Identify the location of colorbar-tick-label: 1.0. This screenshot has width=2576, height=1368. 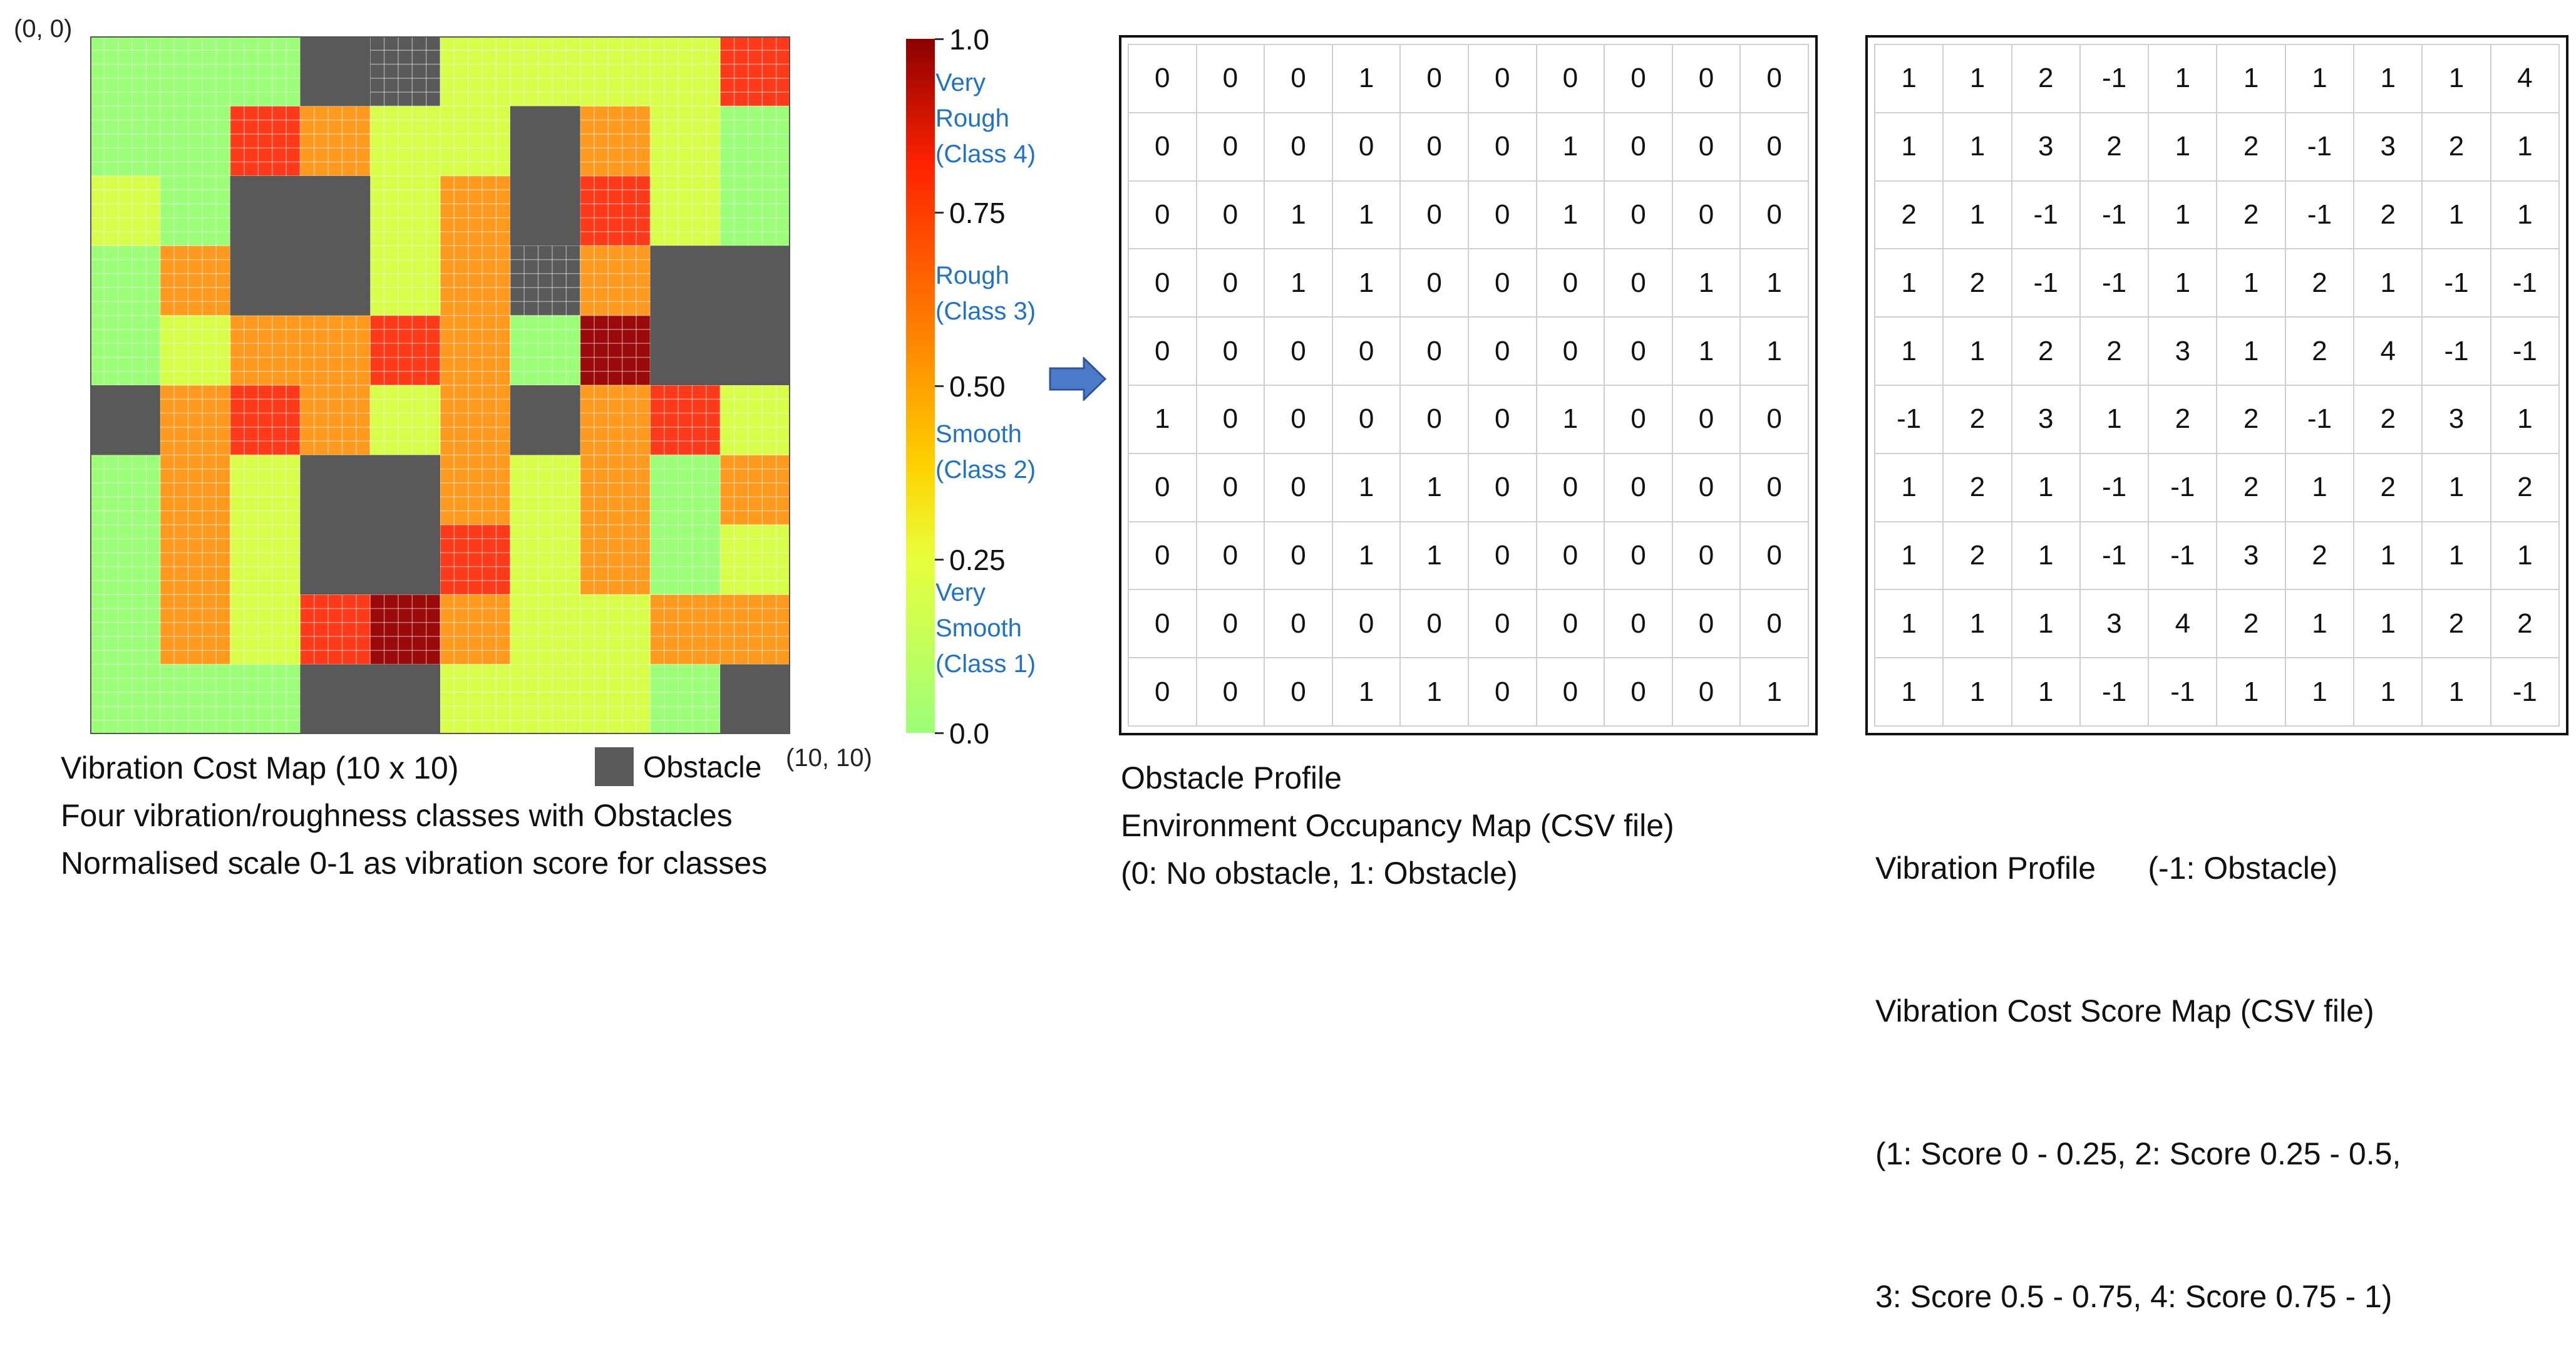
(969, 39).